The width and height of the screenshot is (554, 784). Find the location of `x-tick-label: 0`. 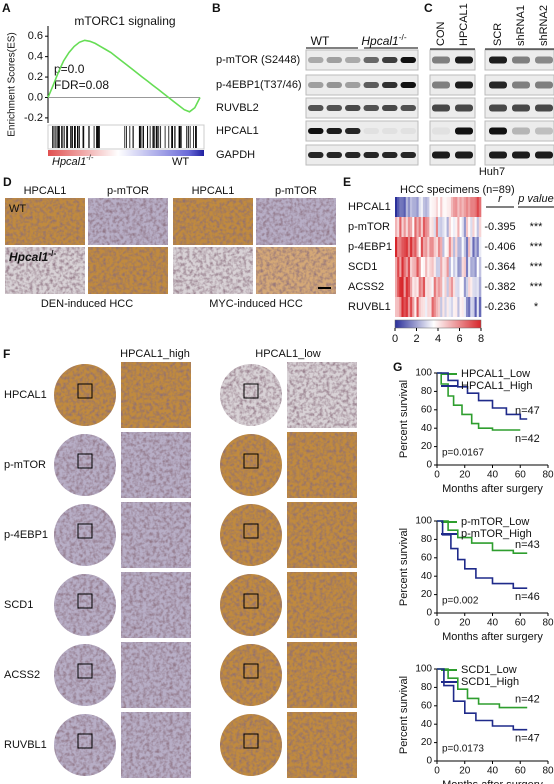

x-tick-label: 0 is located at coordinates (437, 623).